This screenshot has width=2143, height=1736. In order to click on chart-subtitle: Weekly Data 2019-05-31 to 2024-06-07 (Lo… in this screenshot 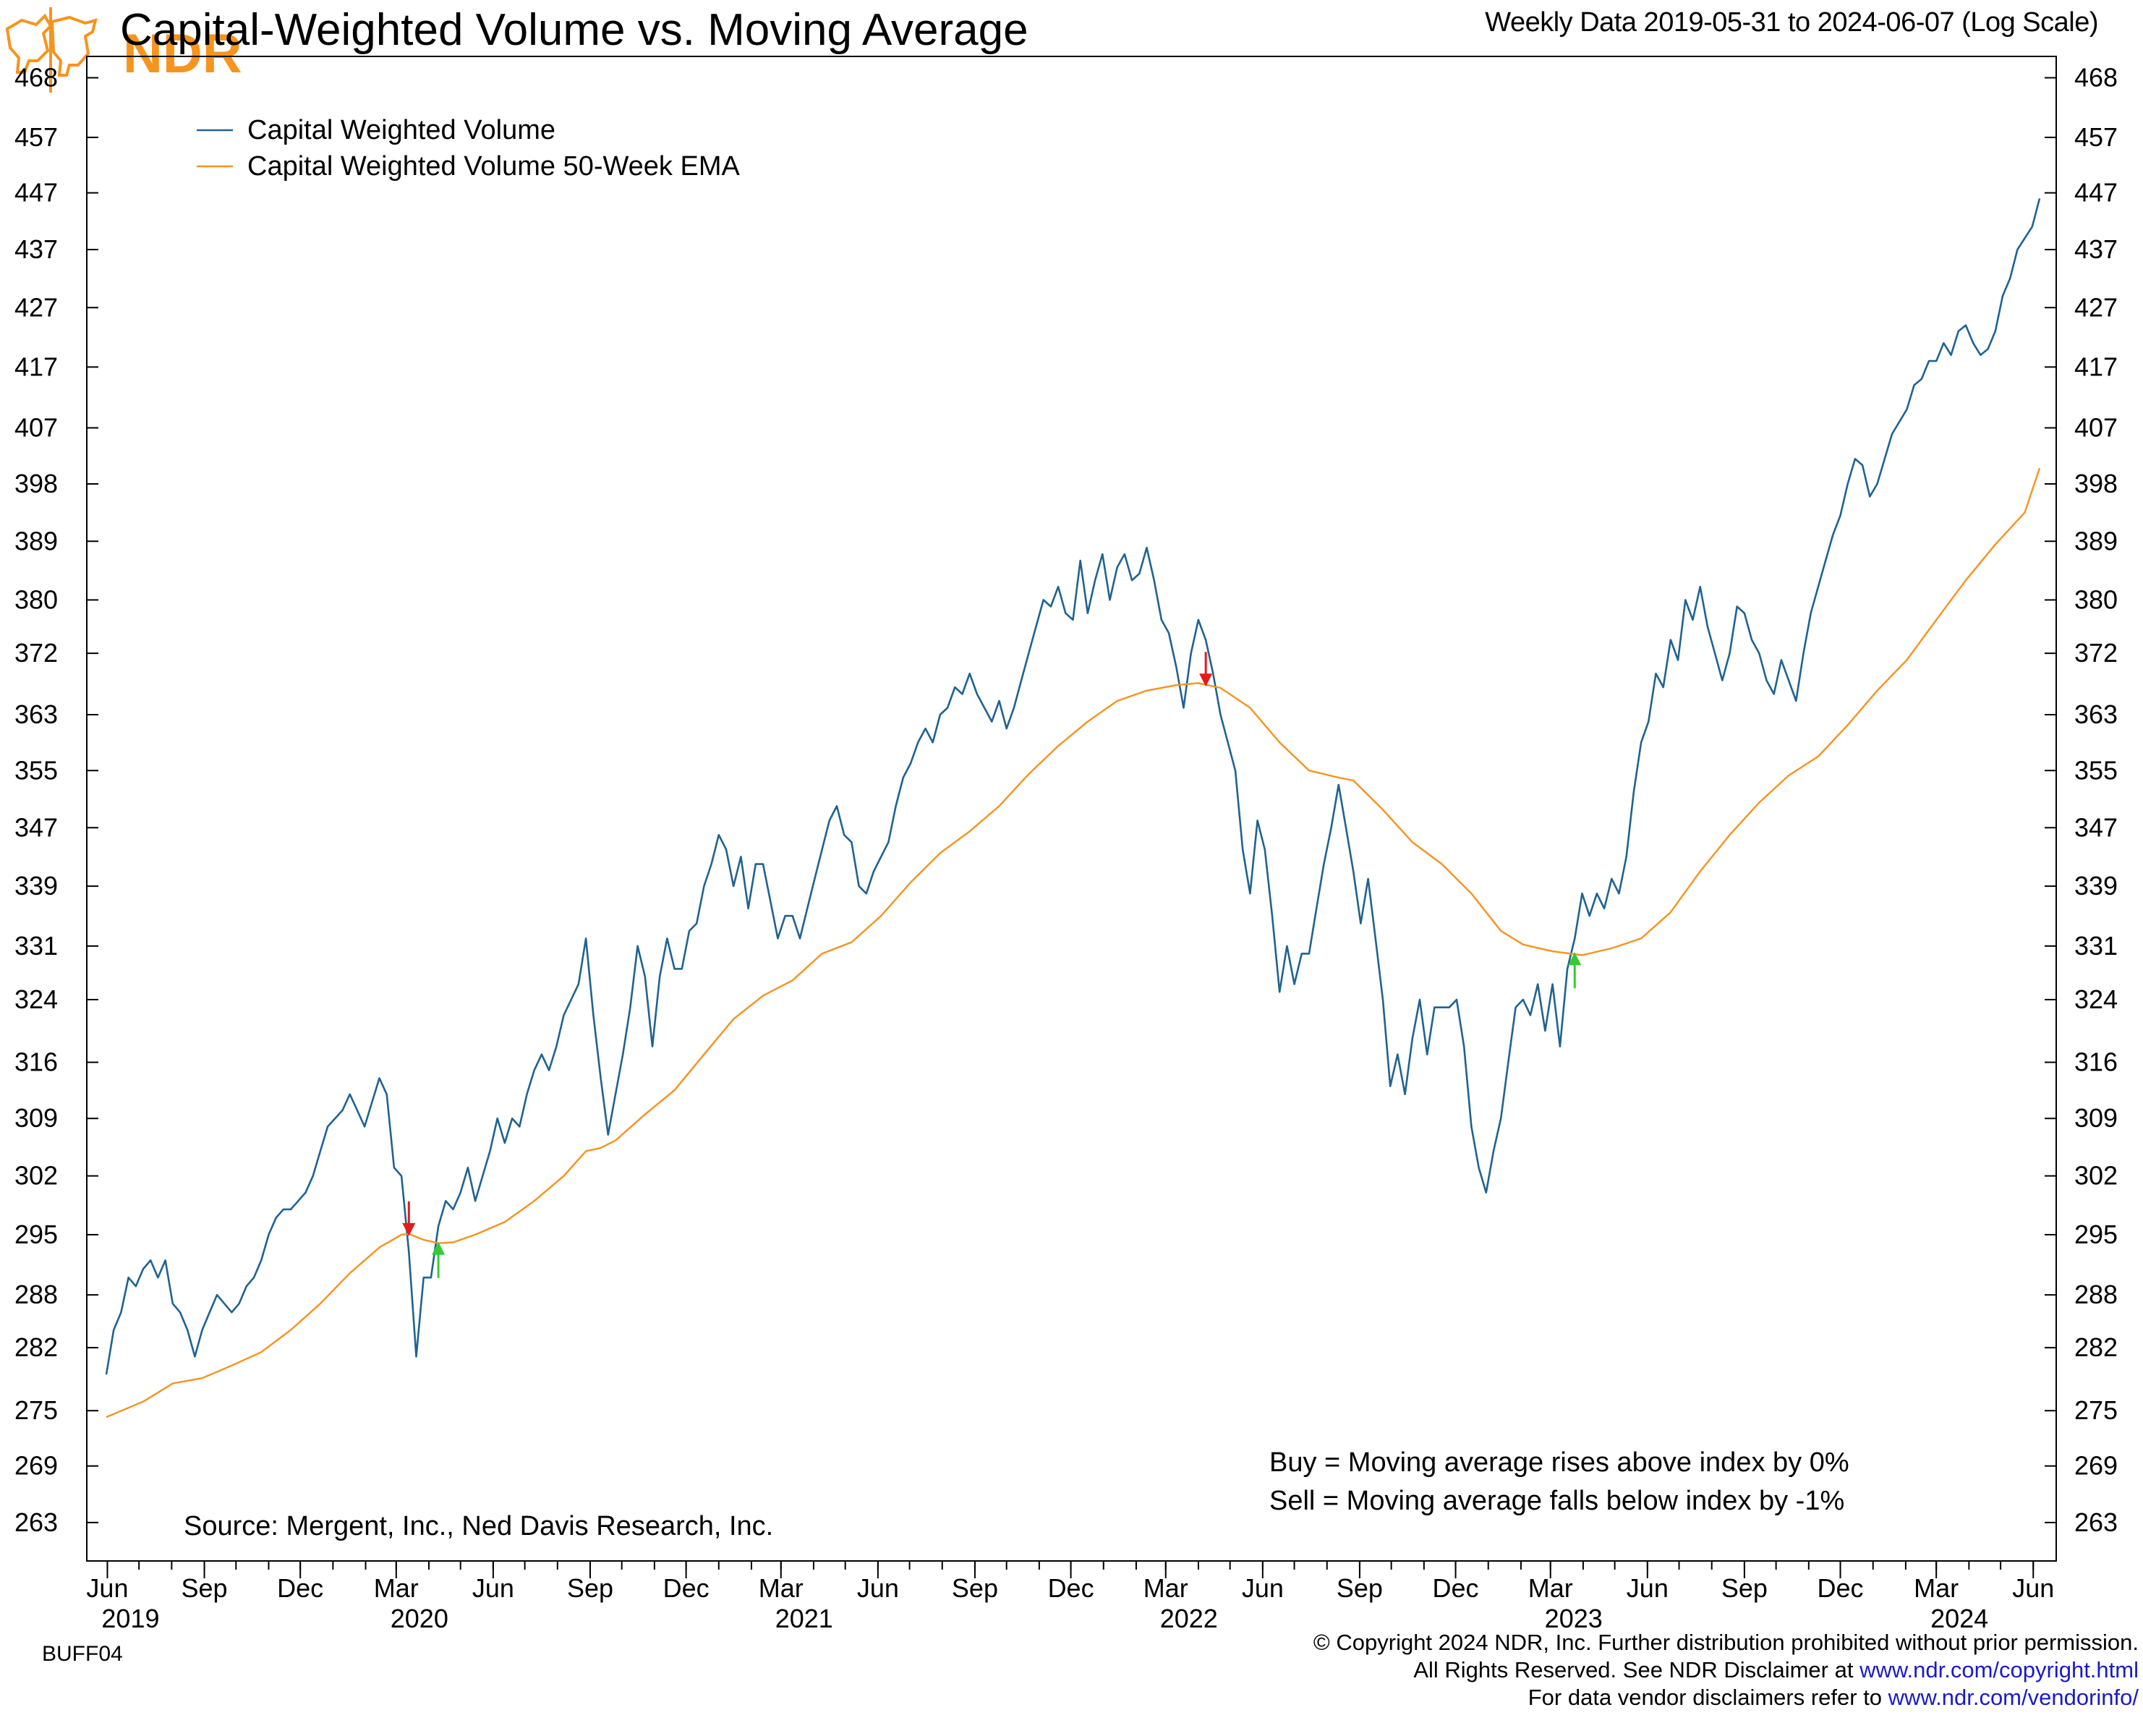, I will do `click(1791, 23)`.